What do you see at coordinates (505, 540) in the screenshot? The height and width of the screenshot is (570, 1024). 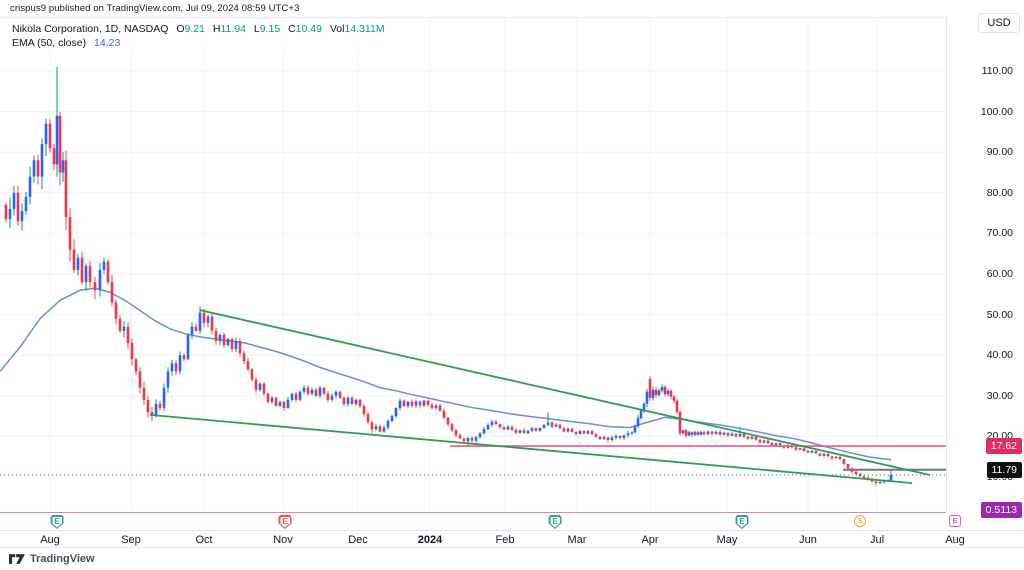 I see `time-axis-label-feb: Feb` at bounding box center [505, 540].